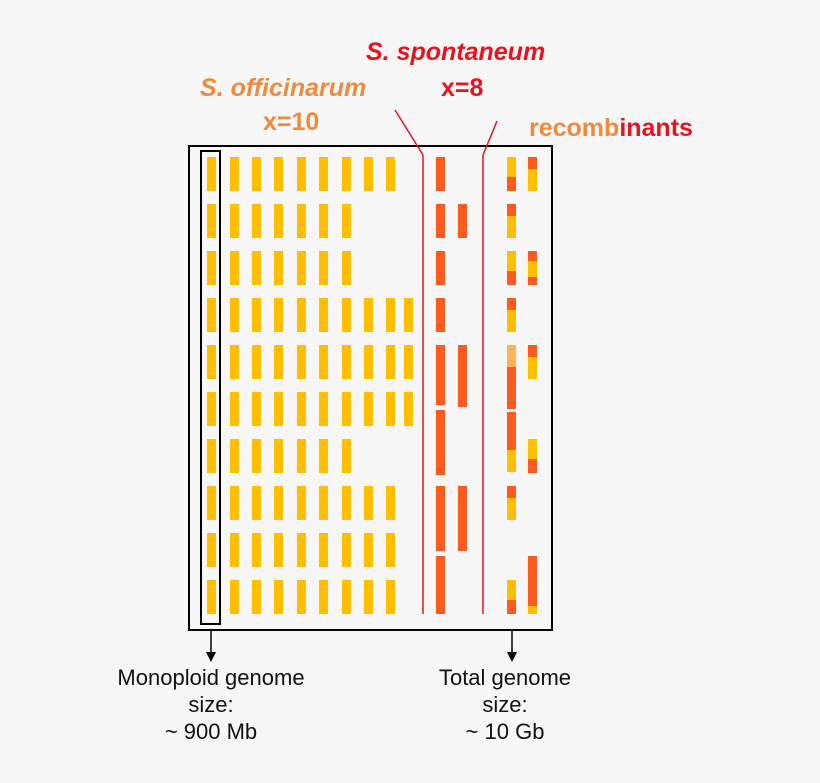 This screenshot has width=820, height=783. I want to click on monoploid-caption-line1: Monoploid genome, so click(211, 677).